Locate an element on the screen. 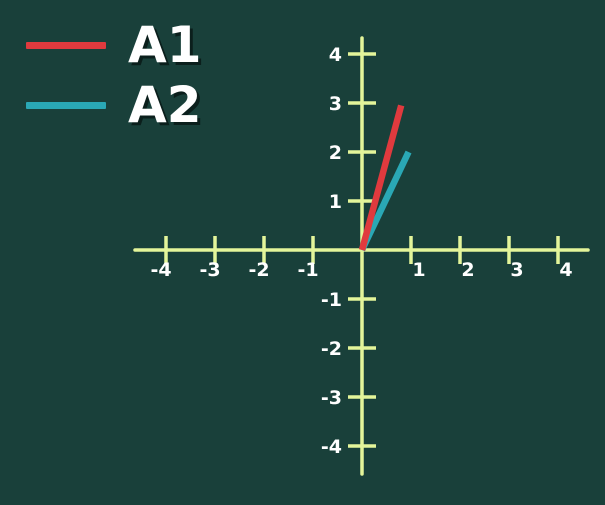  legend-swatch-a2 is located at coordinates (66, 105).